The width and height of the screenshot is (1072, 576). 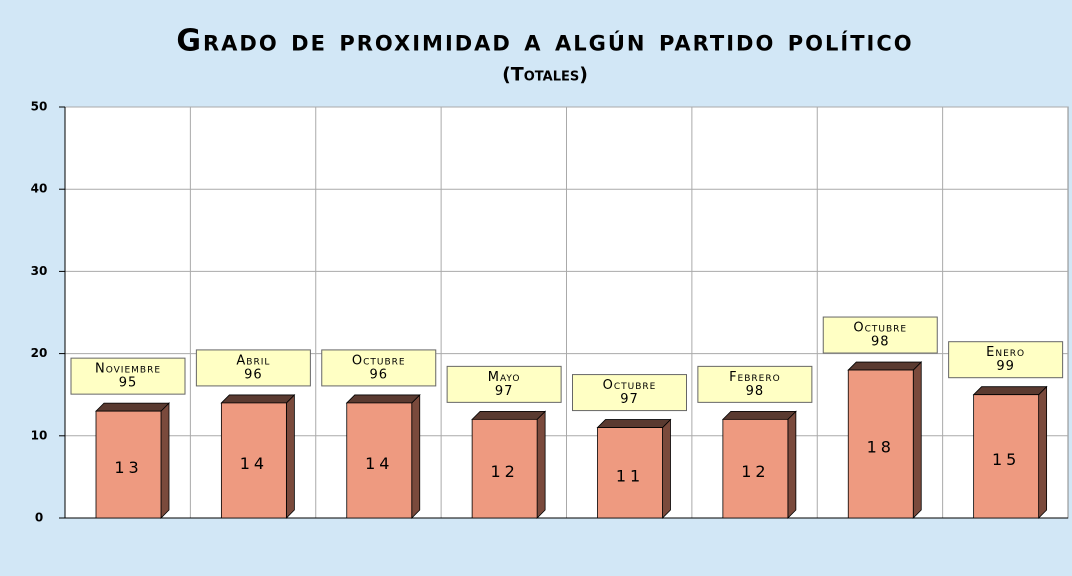 I want to click on category-label: 99, so click(x=1005, y=366).